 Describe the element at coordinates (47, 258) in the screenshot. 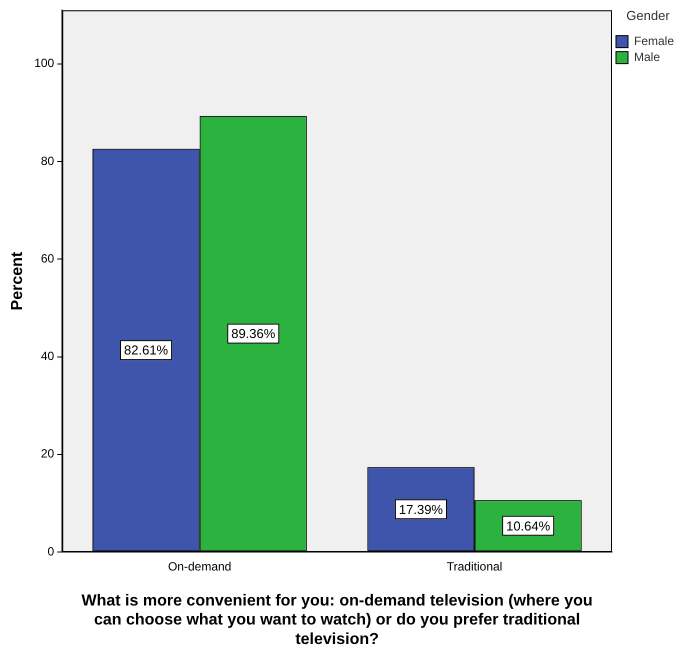

I see `y-tick-label: 60` at that location.